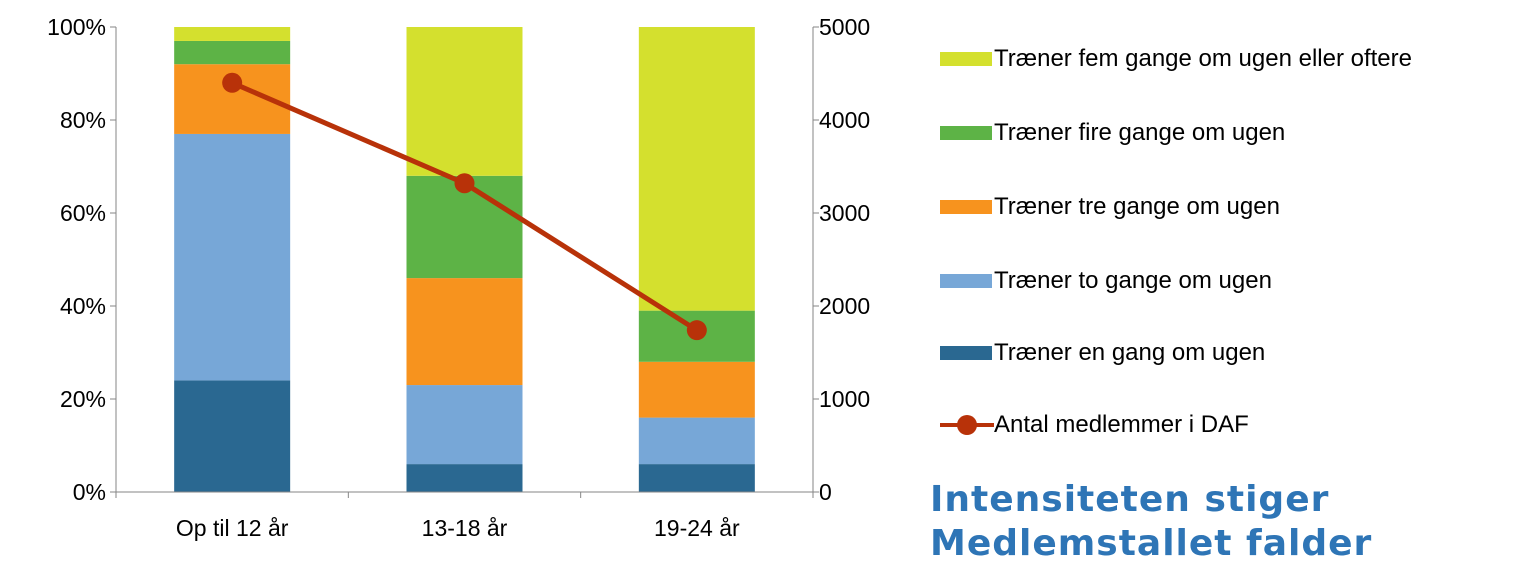 This screenshot has height=566, width=1517. I want to click on x-tick-label: 13-18 år, so click(465, 528).